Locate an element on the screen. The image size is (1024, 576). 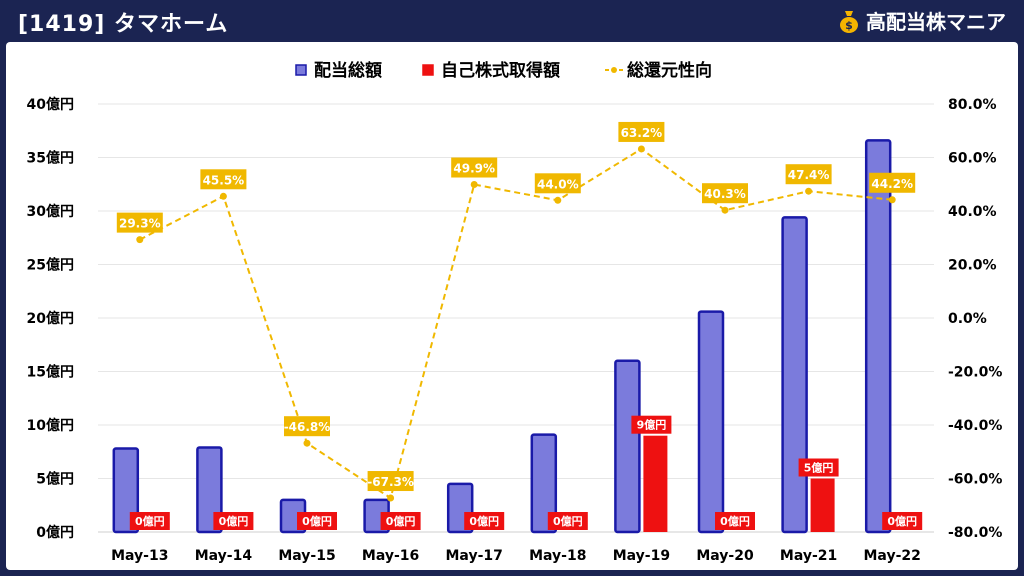
y-left-tick-label: 40億円 is located at coordinates (50, 104).